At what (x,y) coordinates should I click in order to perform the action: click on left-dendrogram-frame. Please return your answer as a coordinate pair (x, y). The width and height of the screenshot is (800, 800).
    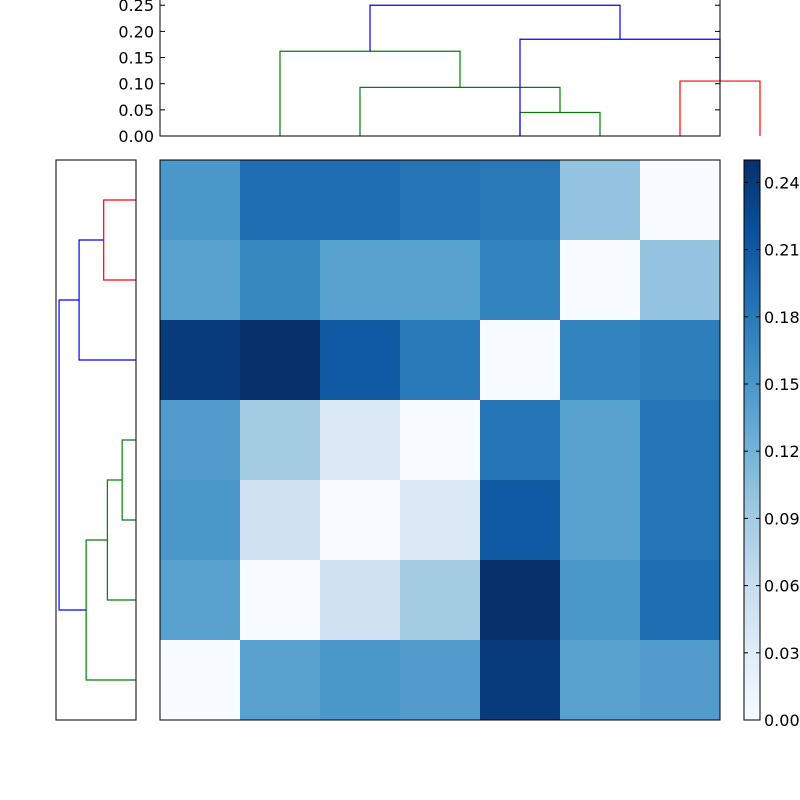
    Looking at the image, I should click on (96, 440).